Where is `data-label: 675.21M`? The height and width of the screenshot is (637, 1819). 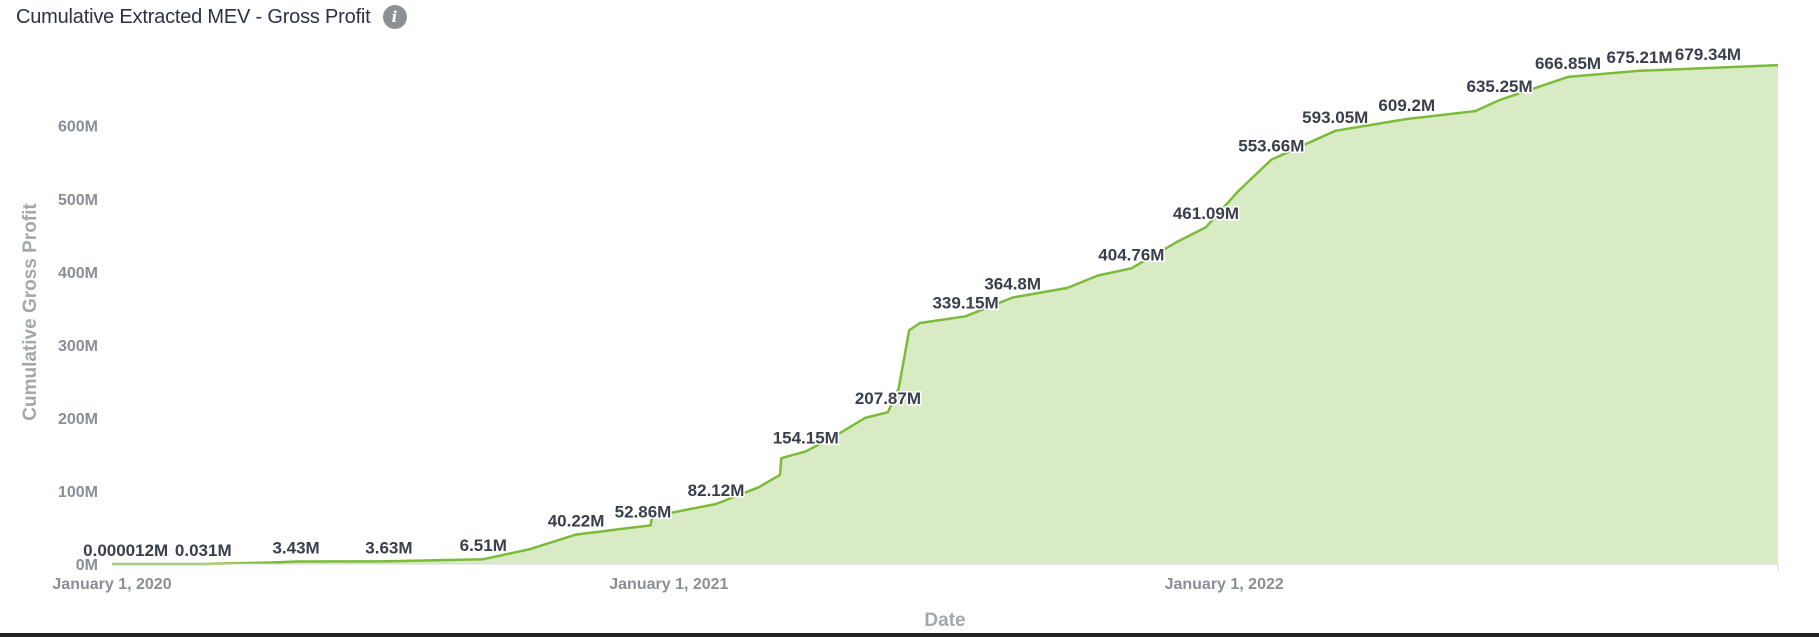 data-label: 675.21M is located at coordinates (1639, 57).